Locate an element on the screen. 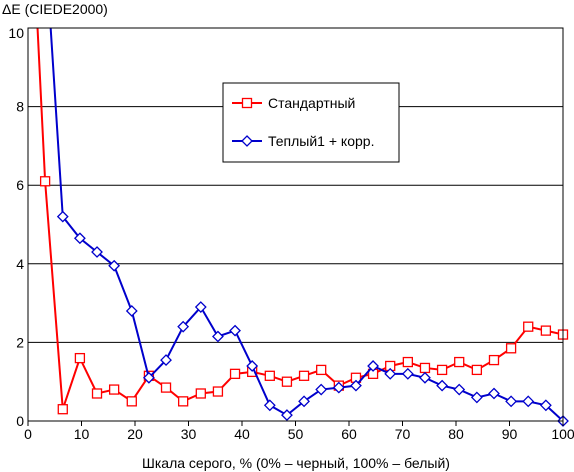  y-tick-label: 8 is located at coordinates (20, 107).